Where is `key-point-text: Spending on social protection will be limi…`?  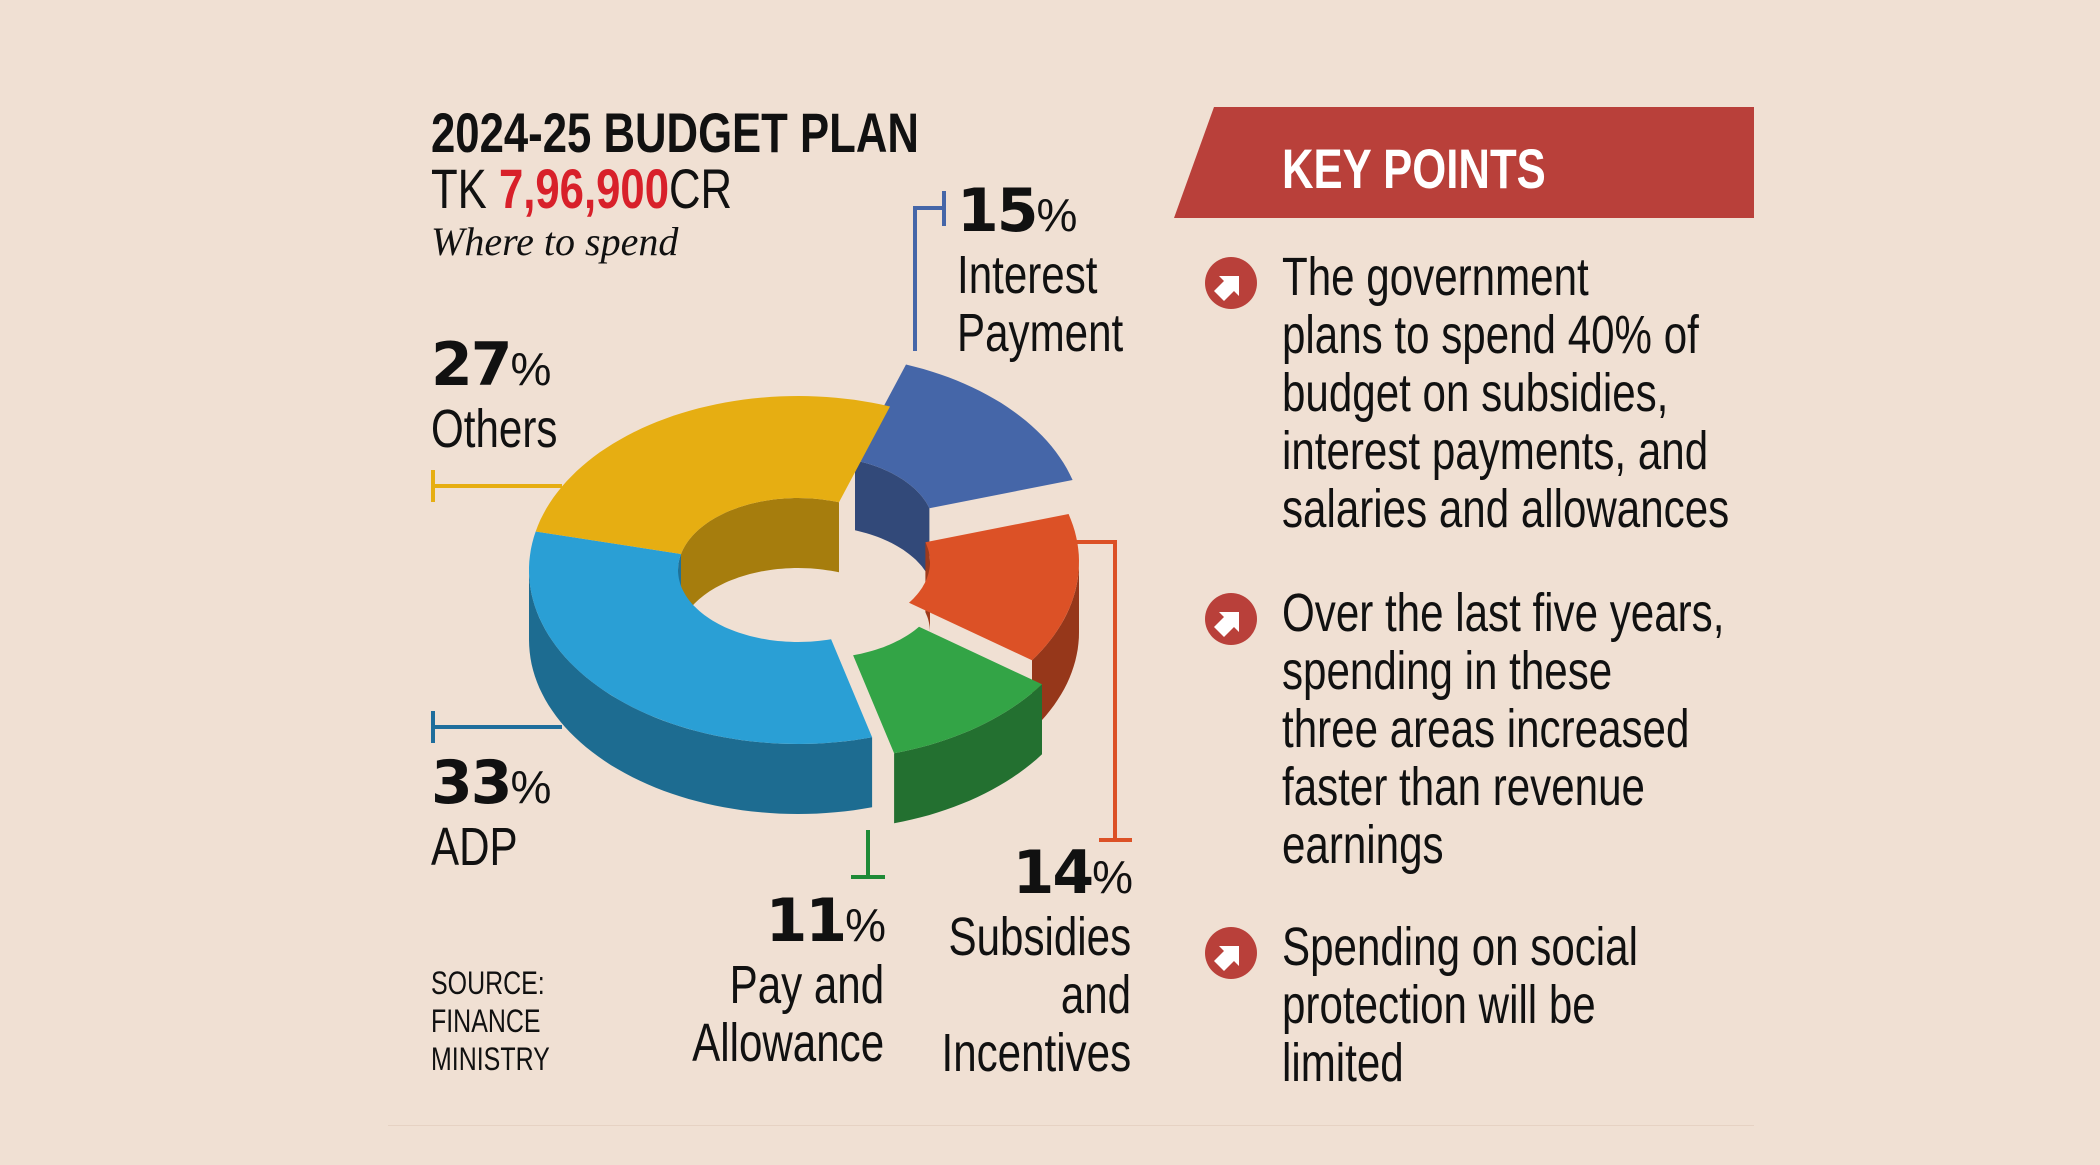 key-point-text: Spending on social protection will be limi… is located at coordinates (1510, 1005).